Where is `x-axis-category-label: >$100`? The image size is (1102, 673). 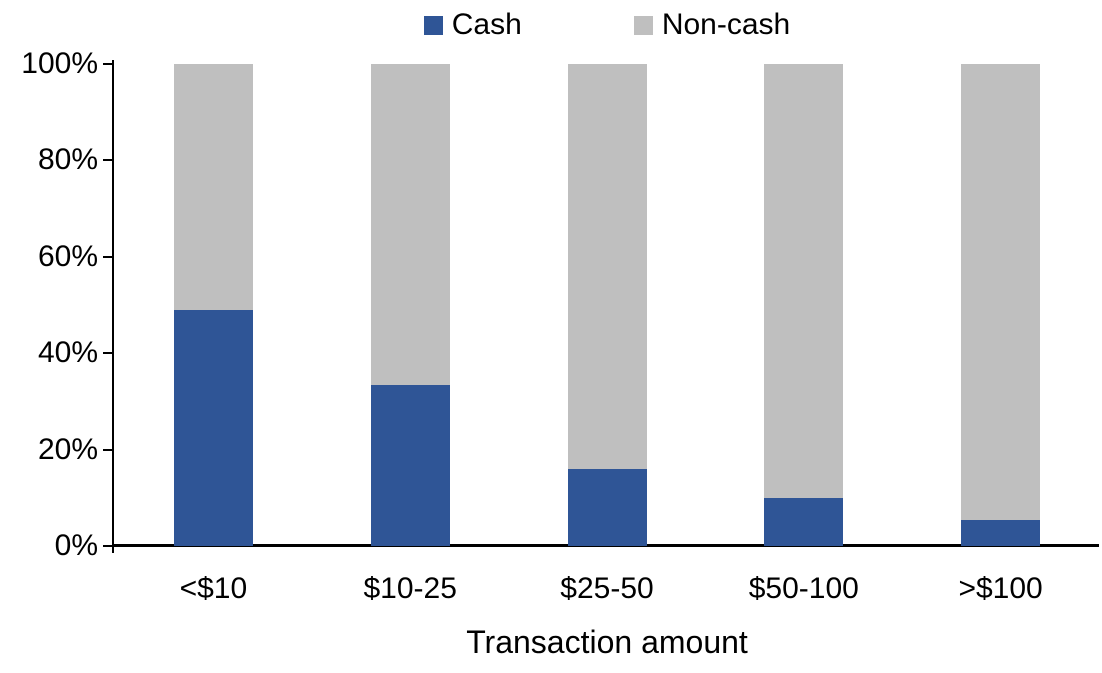
x-axis-category-label: >$100 is located at coordinates (1000, 588).